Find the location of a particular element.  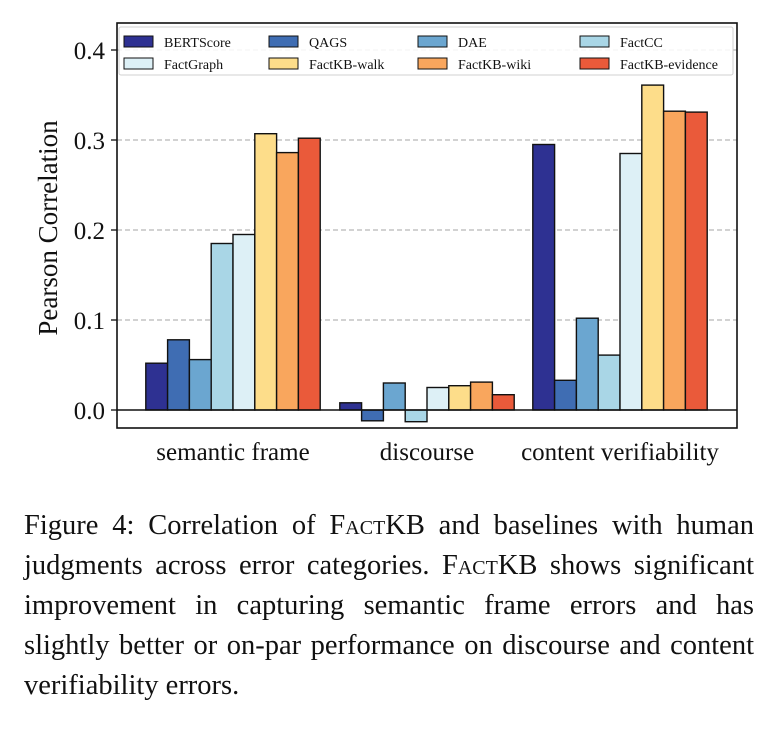

x-tick-label: discourse is located at coordinates (427, 452).